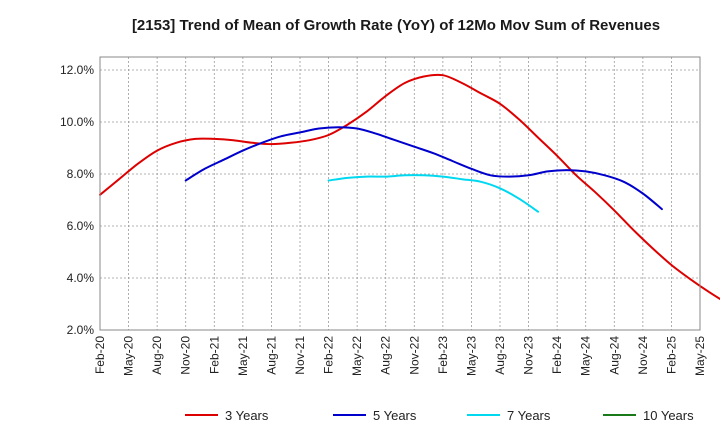 Image resolution: width=720 pixels, height=440 pixels. What do you see at coordinates (557, 355) in the screenshot?
I see `x-tick-label: Feb-24` at bounding box center [557, 355].